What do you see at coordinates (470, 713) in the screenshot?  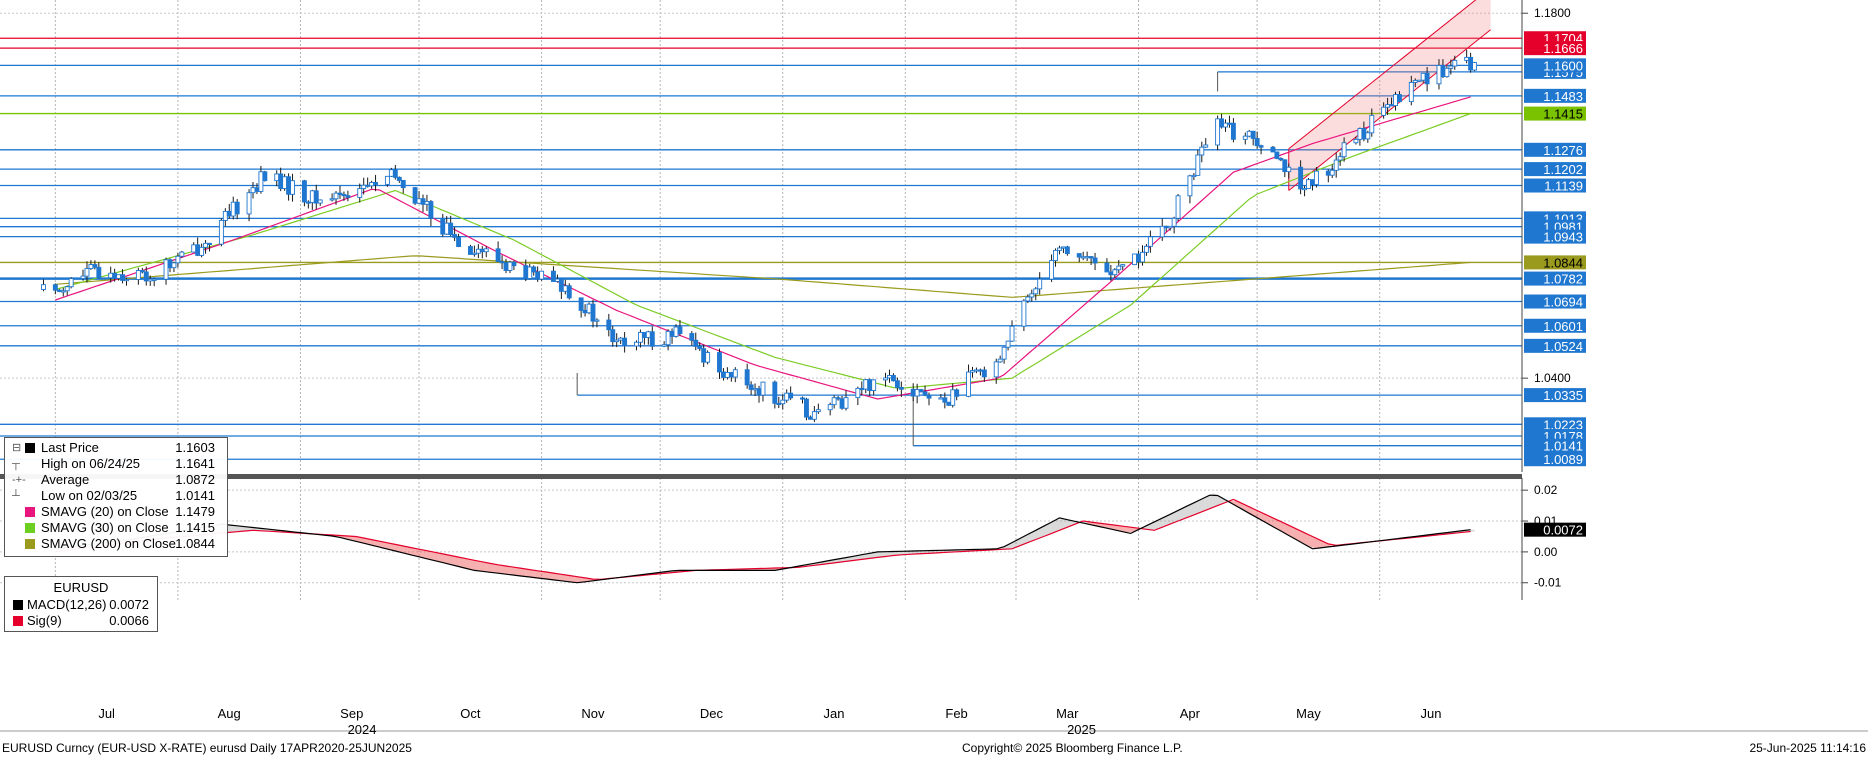 I see `month-label: Oct` at bounding box center [470, 713].